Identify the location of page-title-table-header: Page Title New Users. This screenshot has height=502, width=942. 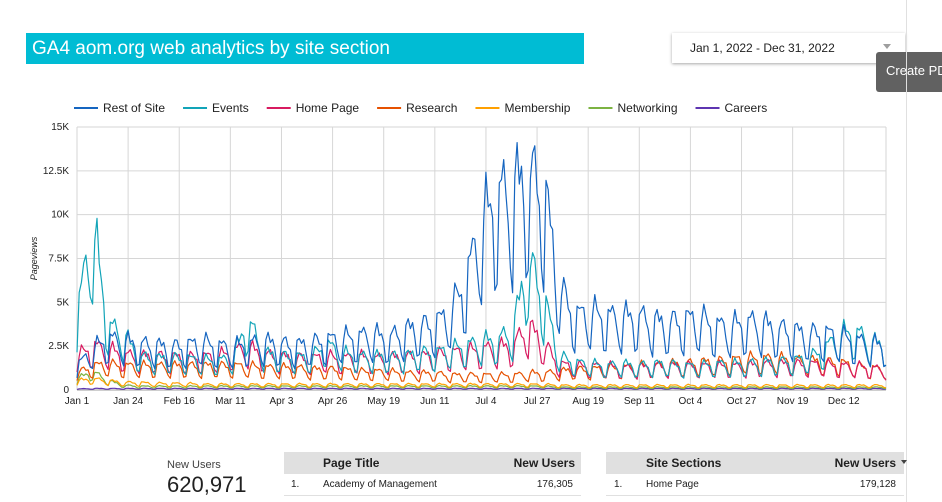
(432, 463).